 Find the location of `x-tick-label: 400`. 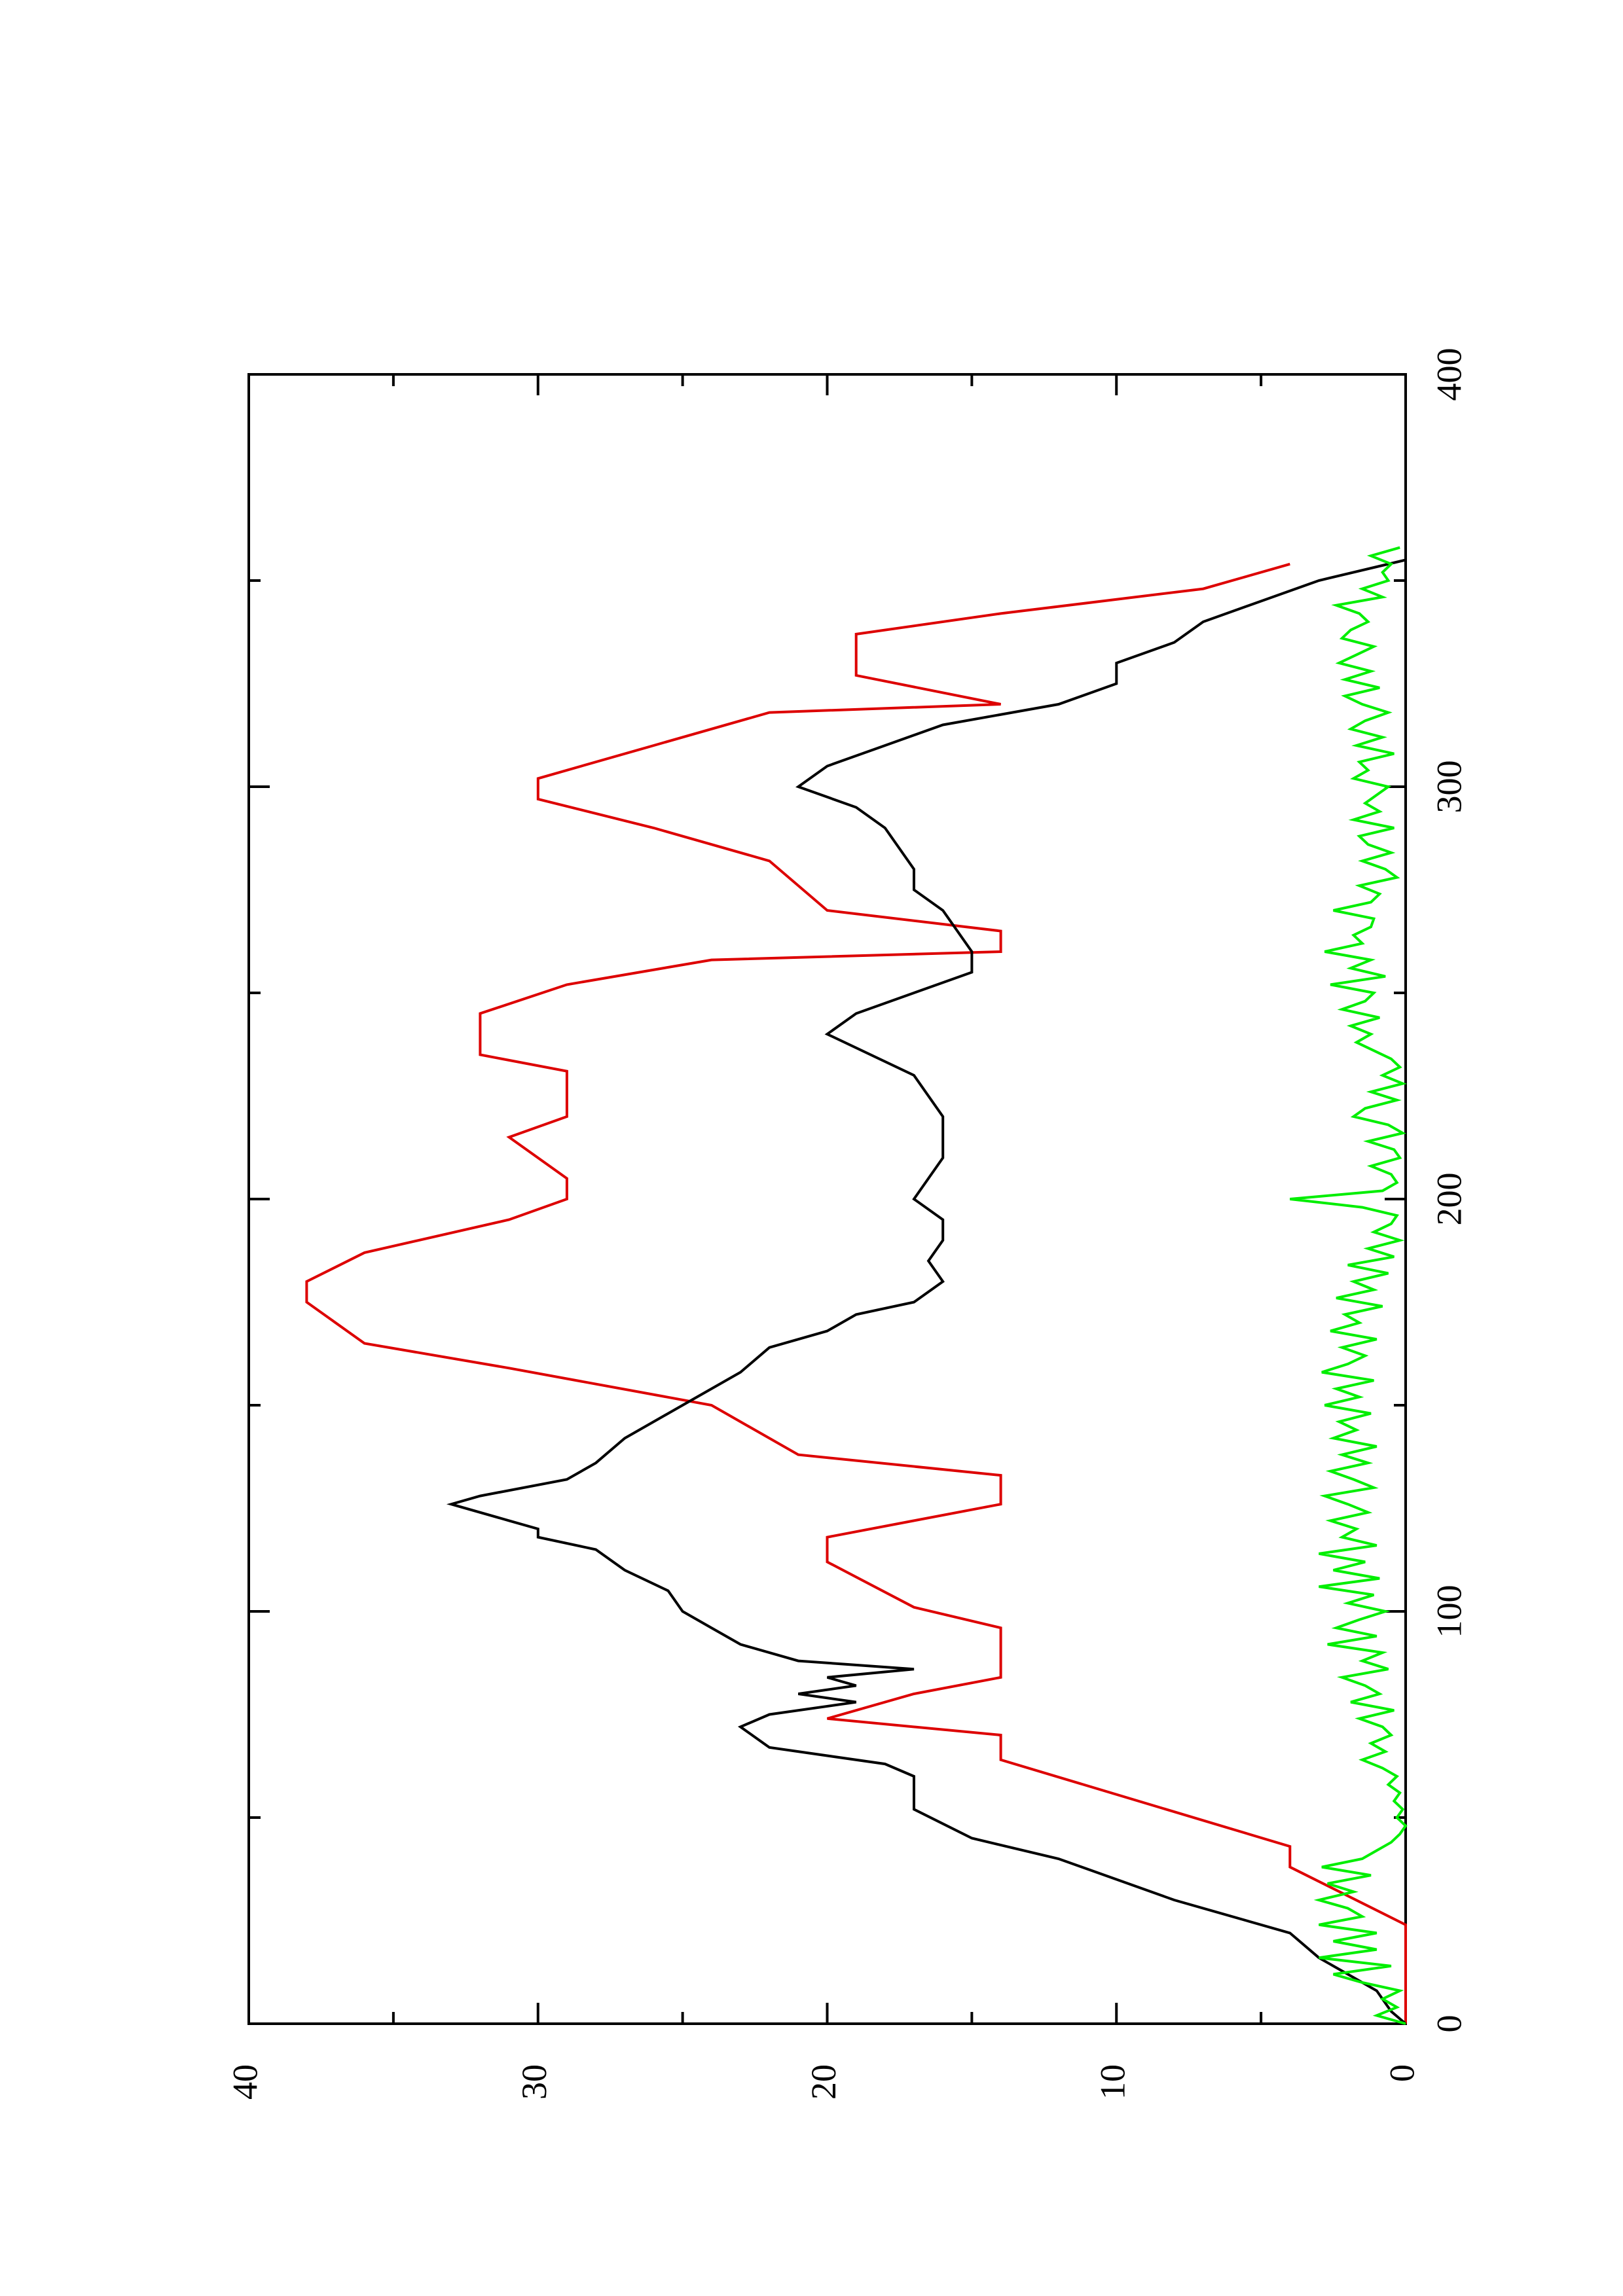

x-tick-label: 400 is located at coordinates (1448, 374).